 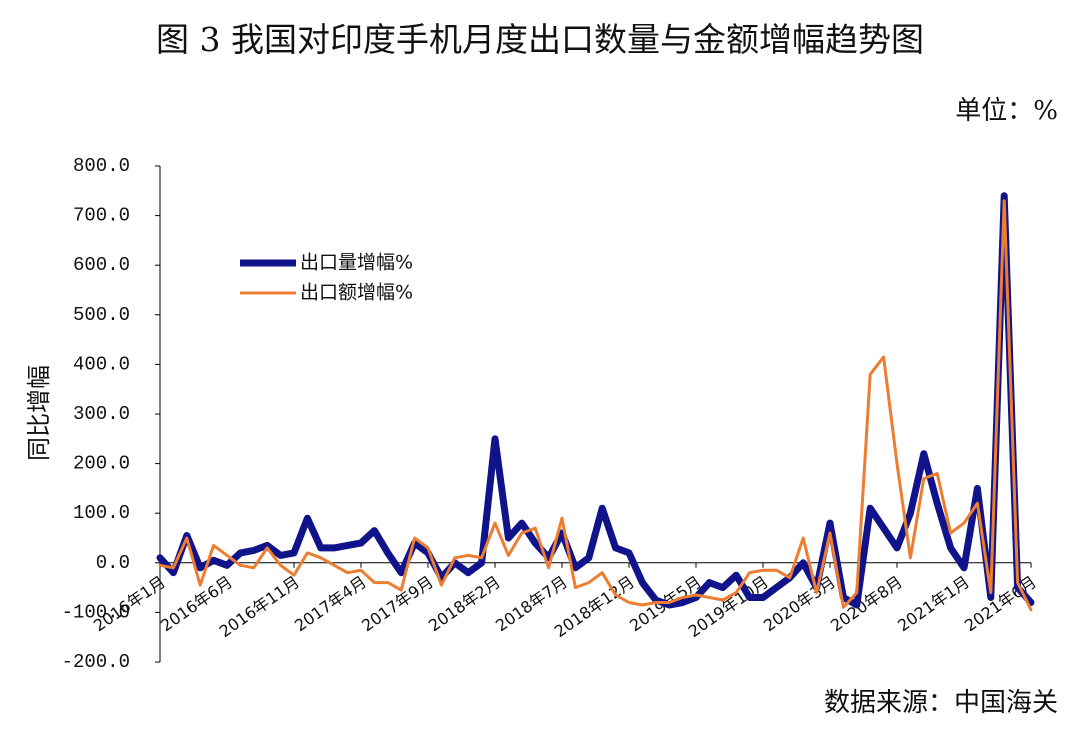 What do you see at coordinates (330, 603) in the screenshot?
I see `x-tick-label: 2017年4月` at bounding box center [330, 603].